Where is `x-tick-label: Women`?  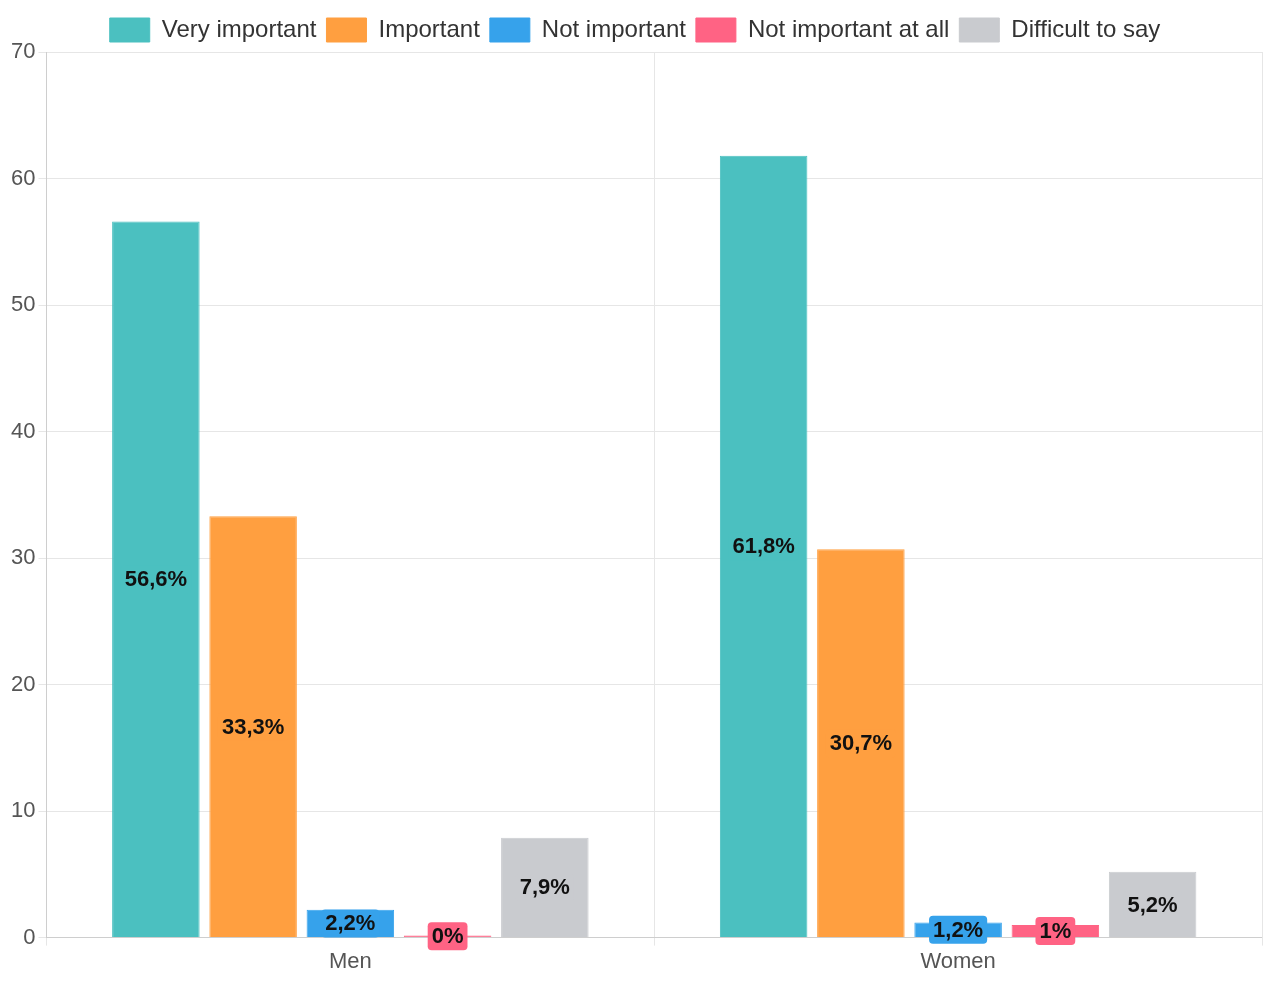 x-tick-label: Women is located at coordinates (958, 960).